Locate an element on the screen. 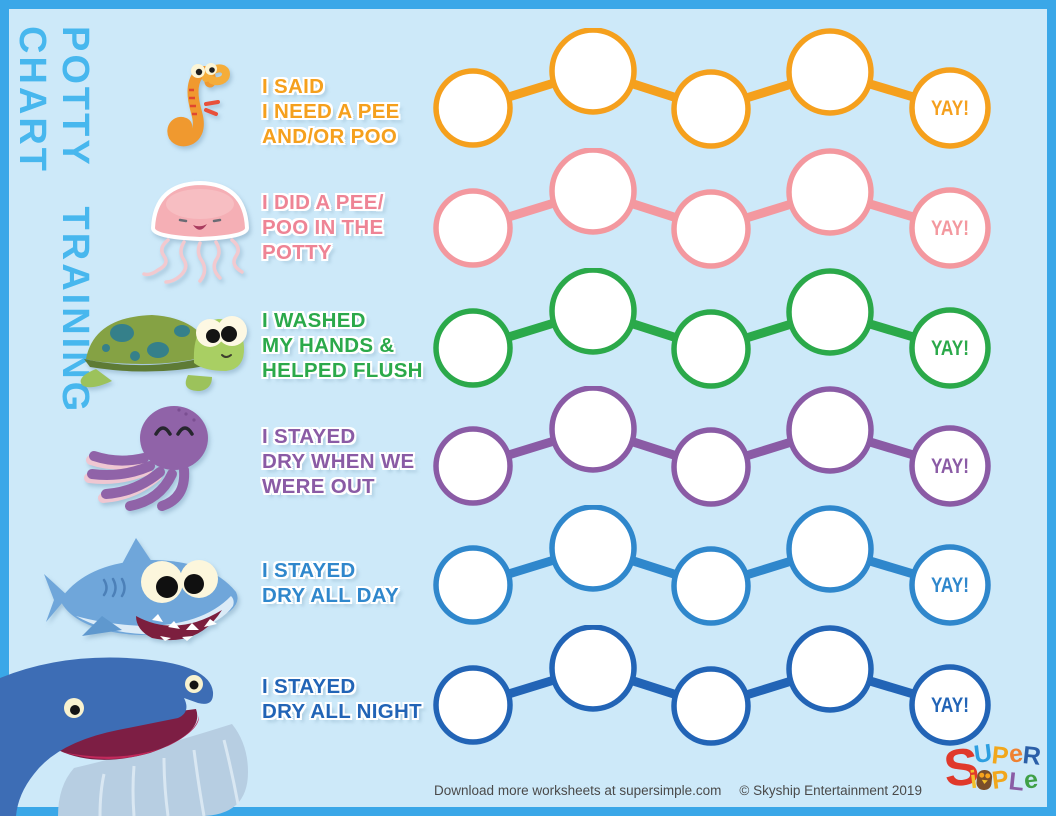 This screenshot has height=816, width=1056. row-task-label-line: DRY WHEN WE is located at coordinates (338, 461).